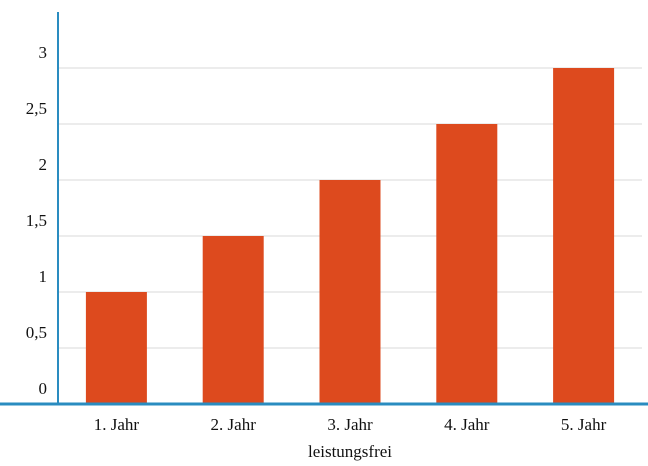 This screenshot has height=466, width=648. I want to click on x-tick-label: 2. Jahr, so click(234, 424).